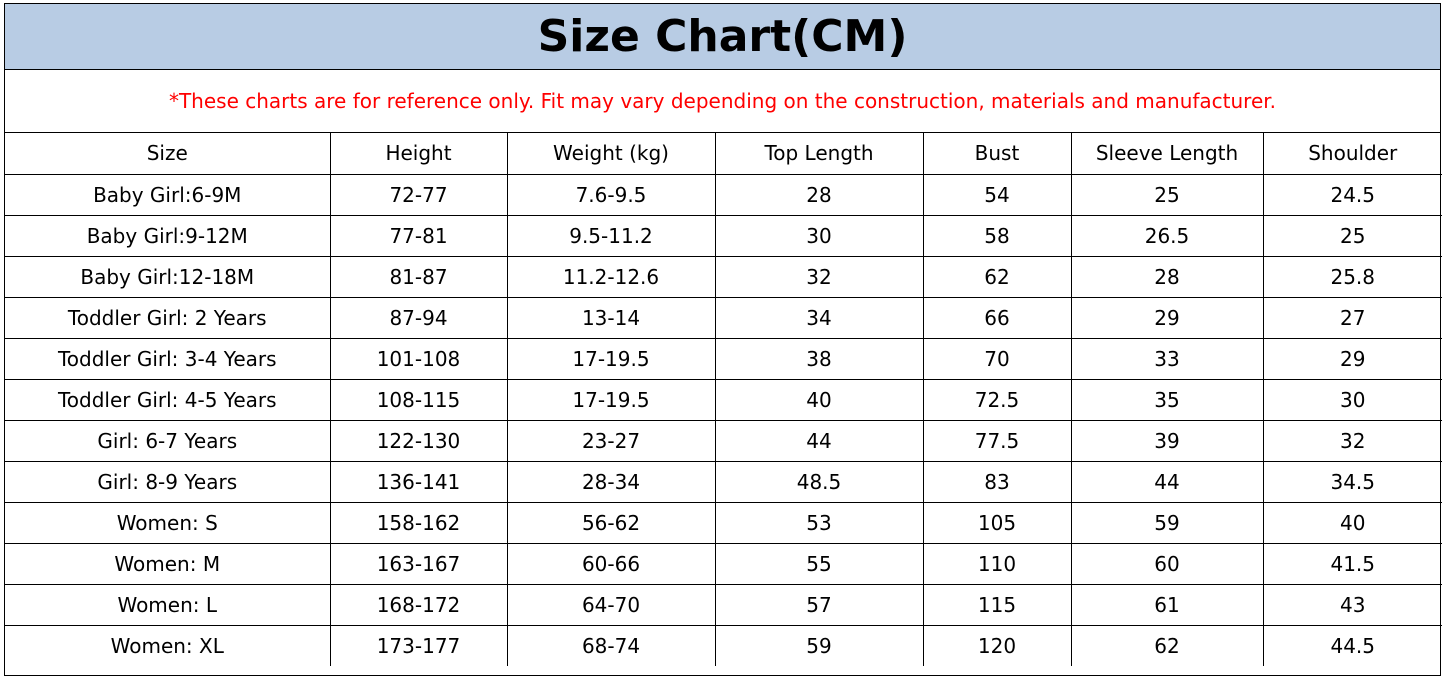  What do you see at coordinates (819, 400) in the screenshot?
I see `cell-top-length: 40` at bounding box center [819, 400].